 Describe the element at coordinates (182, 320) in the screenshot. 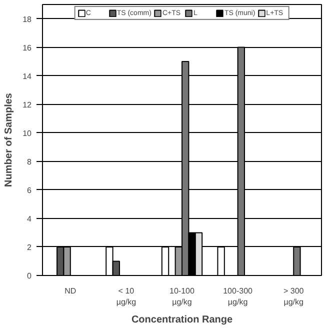

I see `x-axis-title: Concentration Range` at that location.